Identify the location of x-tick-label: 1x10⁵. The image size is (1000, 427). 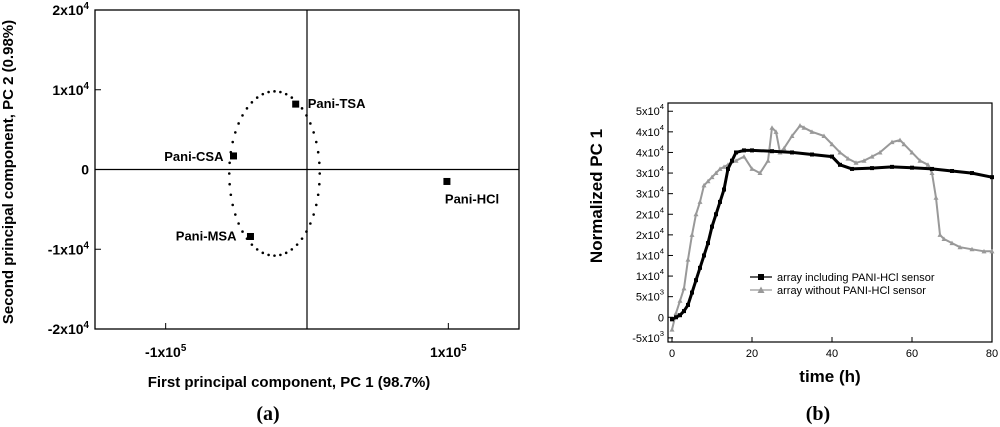
(448, 351).